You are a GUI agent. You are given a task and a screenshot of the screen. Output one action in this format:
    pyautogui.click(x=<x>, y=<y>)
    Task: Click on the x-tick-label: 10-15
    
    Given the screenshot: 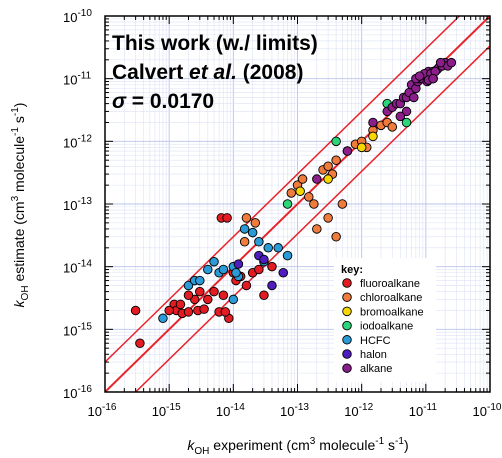 What is the action you would take?
    pyautogui.click(x=166, y=410)
    